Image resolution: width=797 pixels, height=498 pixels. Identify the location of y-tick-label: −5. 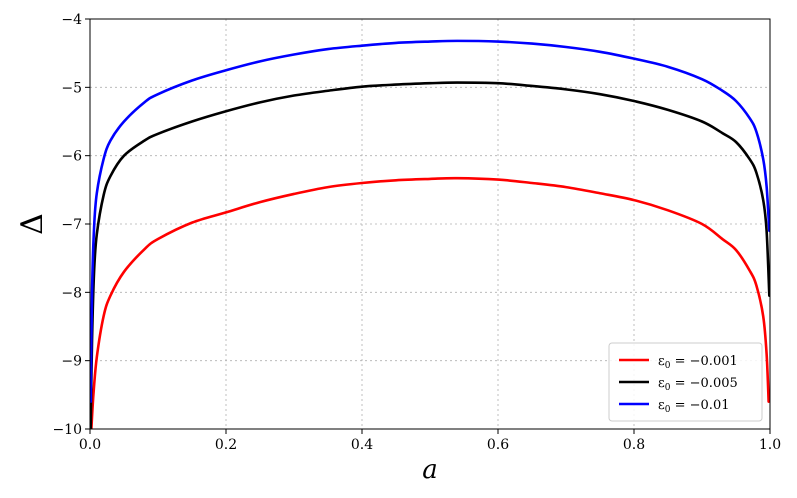
(71, 88).